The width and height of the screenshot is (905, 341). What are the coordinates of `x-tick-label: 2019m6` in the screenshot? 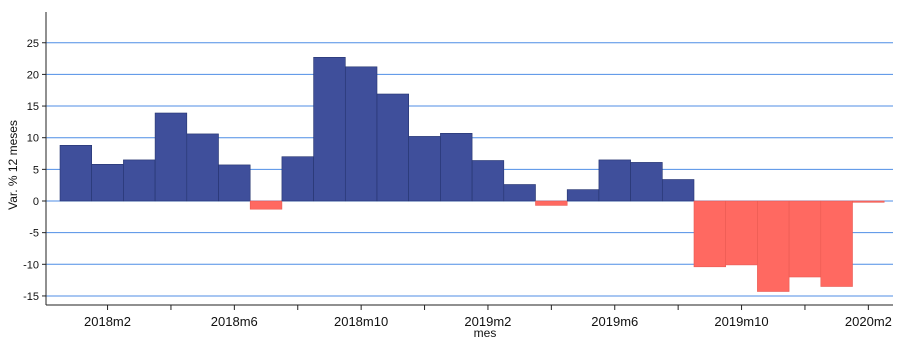 It's located at (614, 321).